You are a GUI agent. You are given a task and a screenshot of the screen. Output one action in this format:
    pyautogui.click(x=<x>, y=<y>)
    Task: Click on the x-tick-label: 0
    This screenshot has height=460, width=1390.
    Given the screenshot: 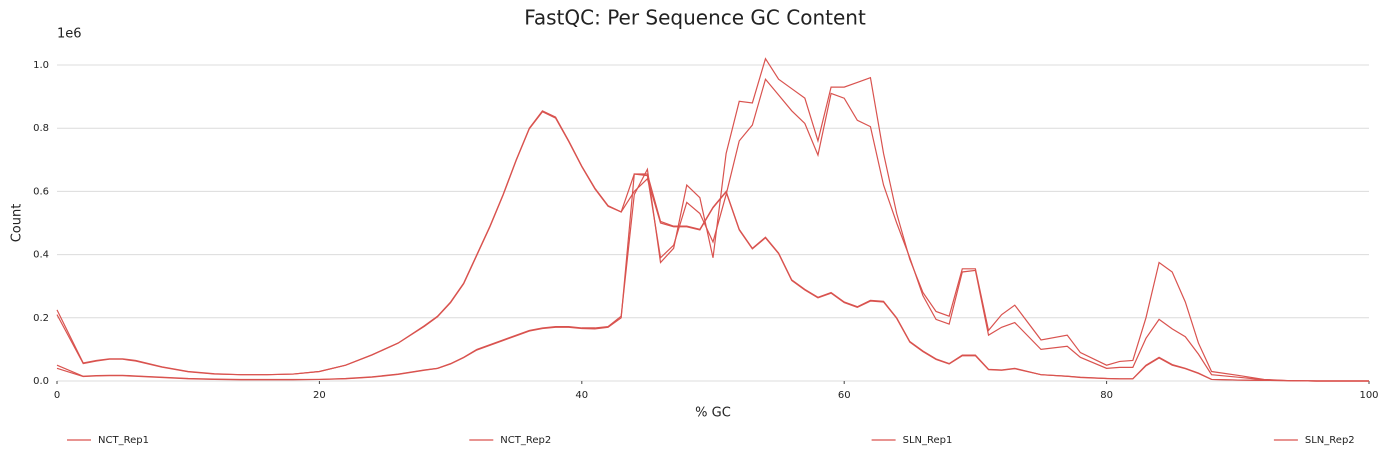 What is the action you would take?
    pyautogui.click(x=57, y=395)
    